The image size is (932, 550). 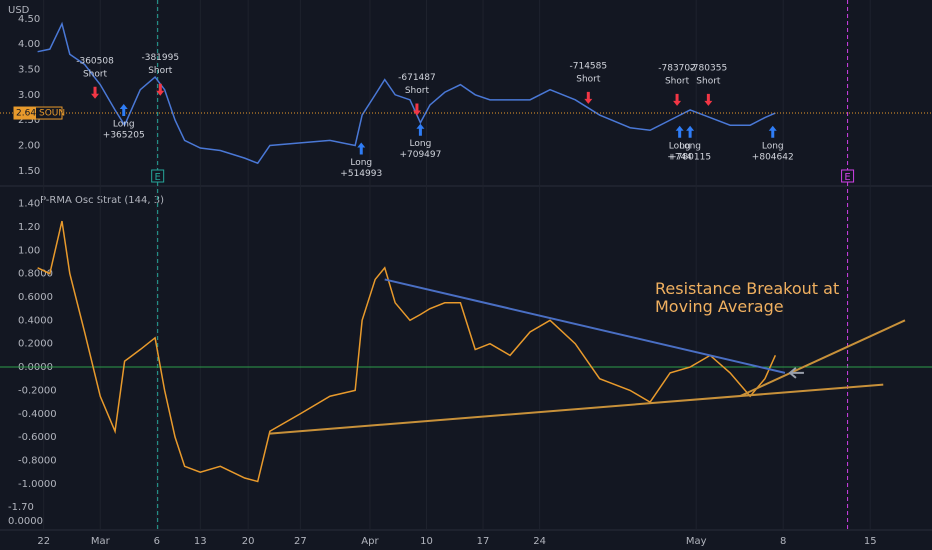 I want to click on y-tick-label: 0.6000, so click(x=35, y=297).